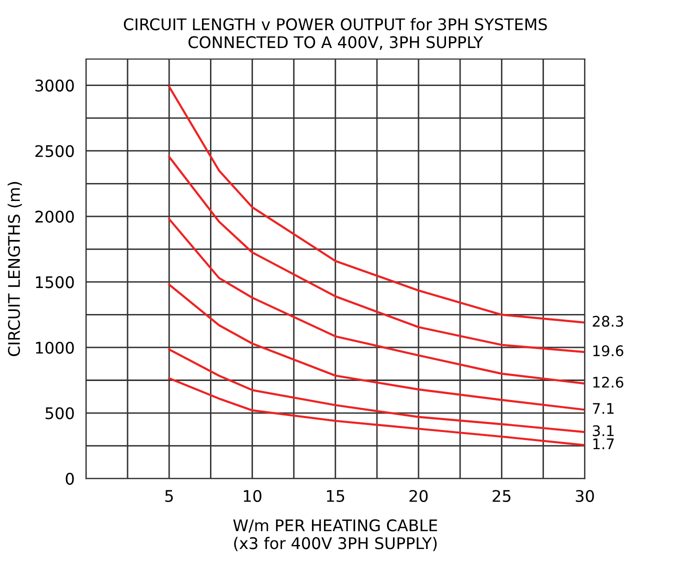 This screenshot has width=688, height=563. I want to click on x-tick-label: 25, so click(501, 496).